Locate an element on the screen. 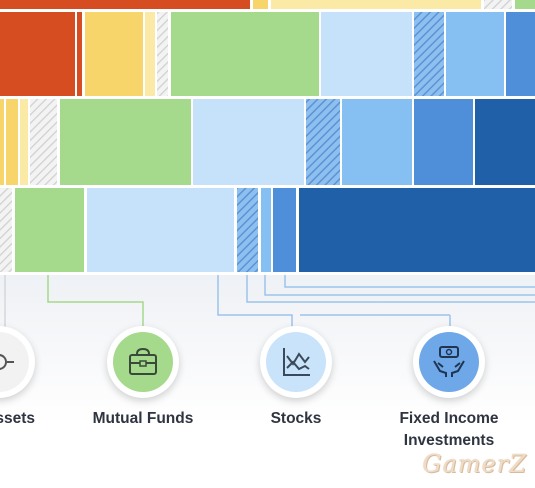 This screenshot has width=535, height=488. briefcase-icon is located at coordinates (143, 362).